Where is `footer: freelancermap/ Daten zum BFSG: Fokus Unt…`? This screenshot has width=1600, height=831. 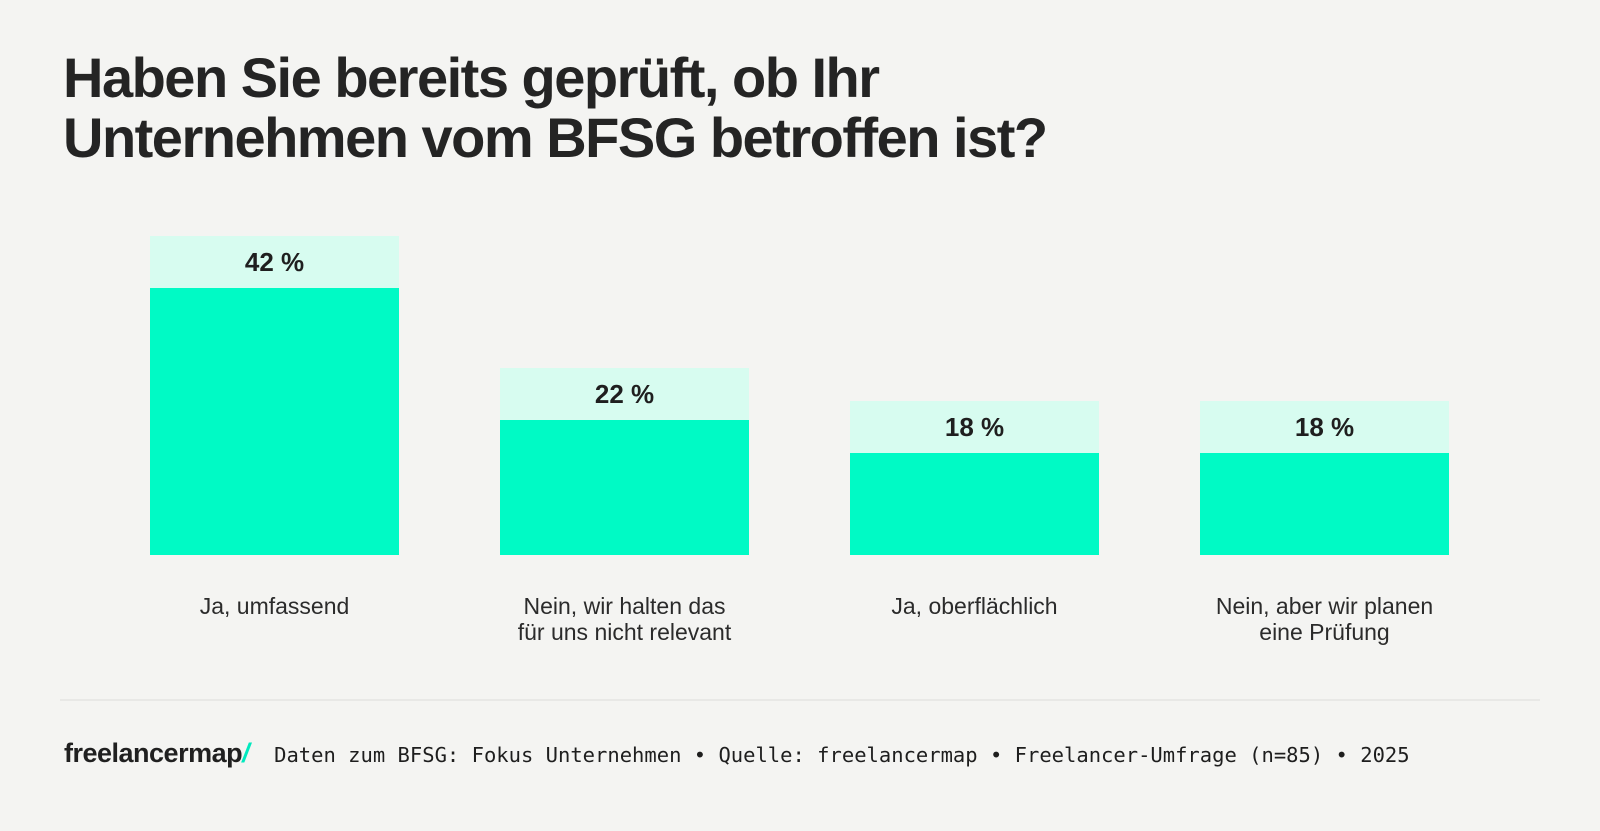
footer: freelancermap/ Daten zum BFSG: Fokus Unt… is located at coordinates (737, 753).